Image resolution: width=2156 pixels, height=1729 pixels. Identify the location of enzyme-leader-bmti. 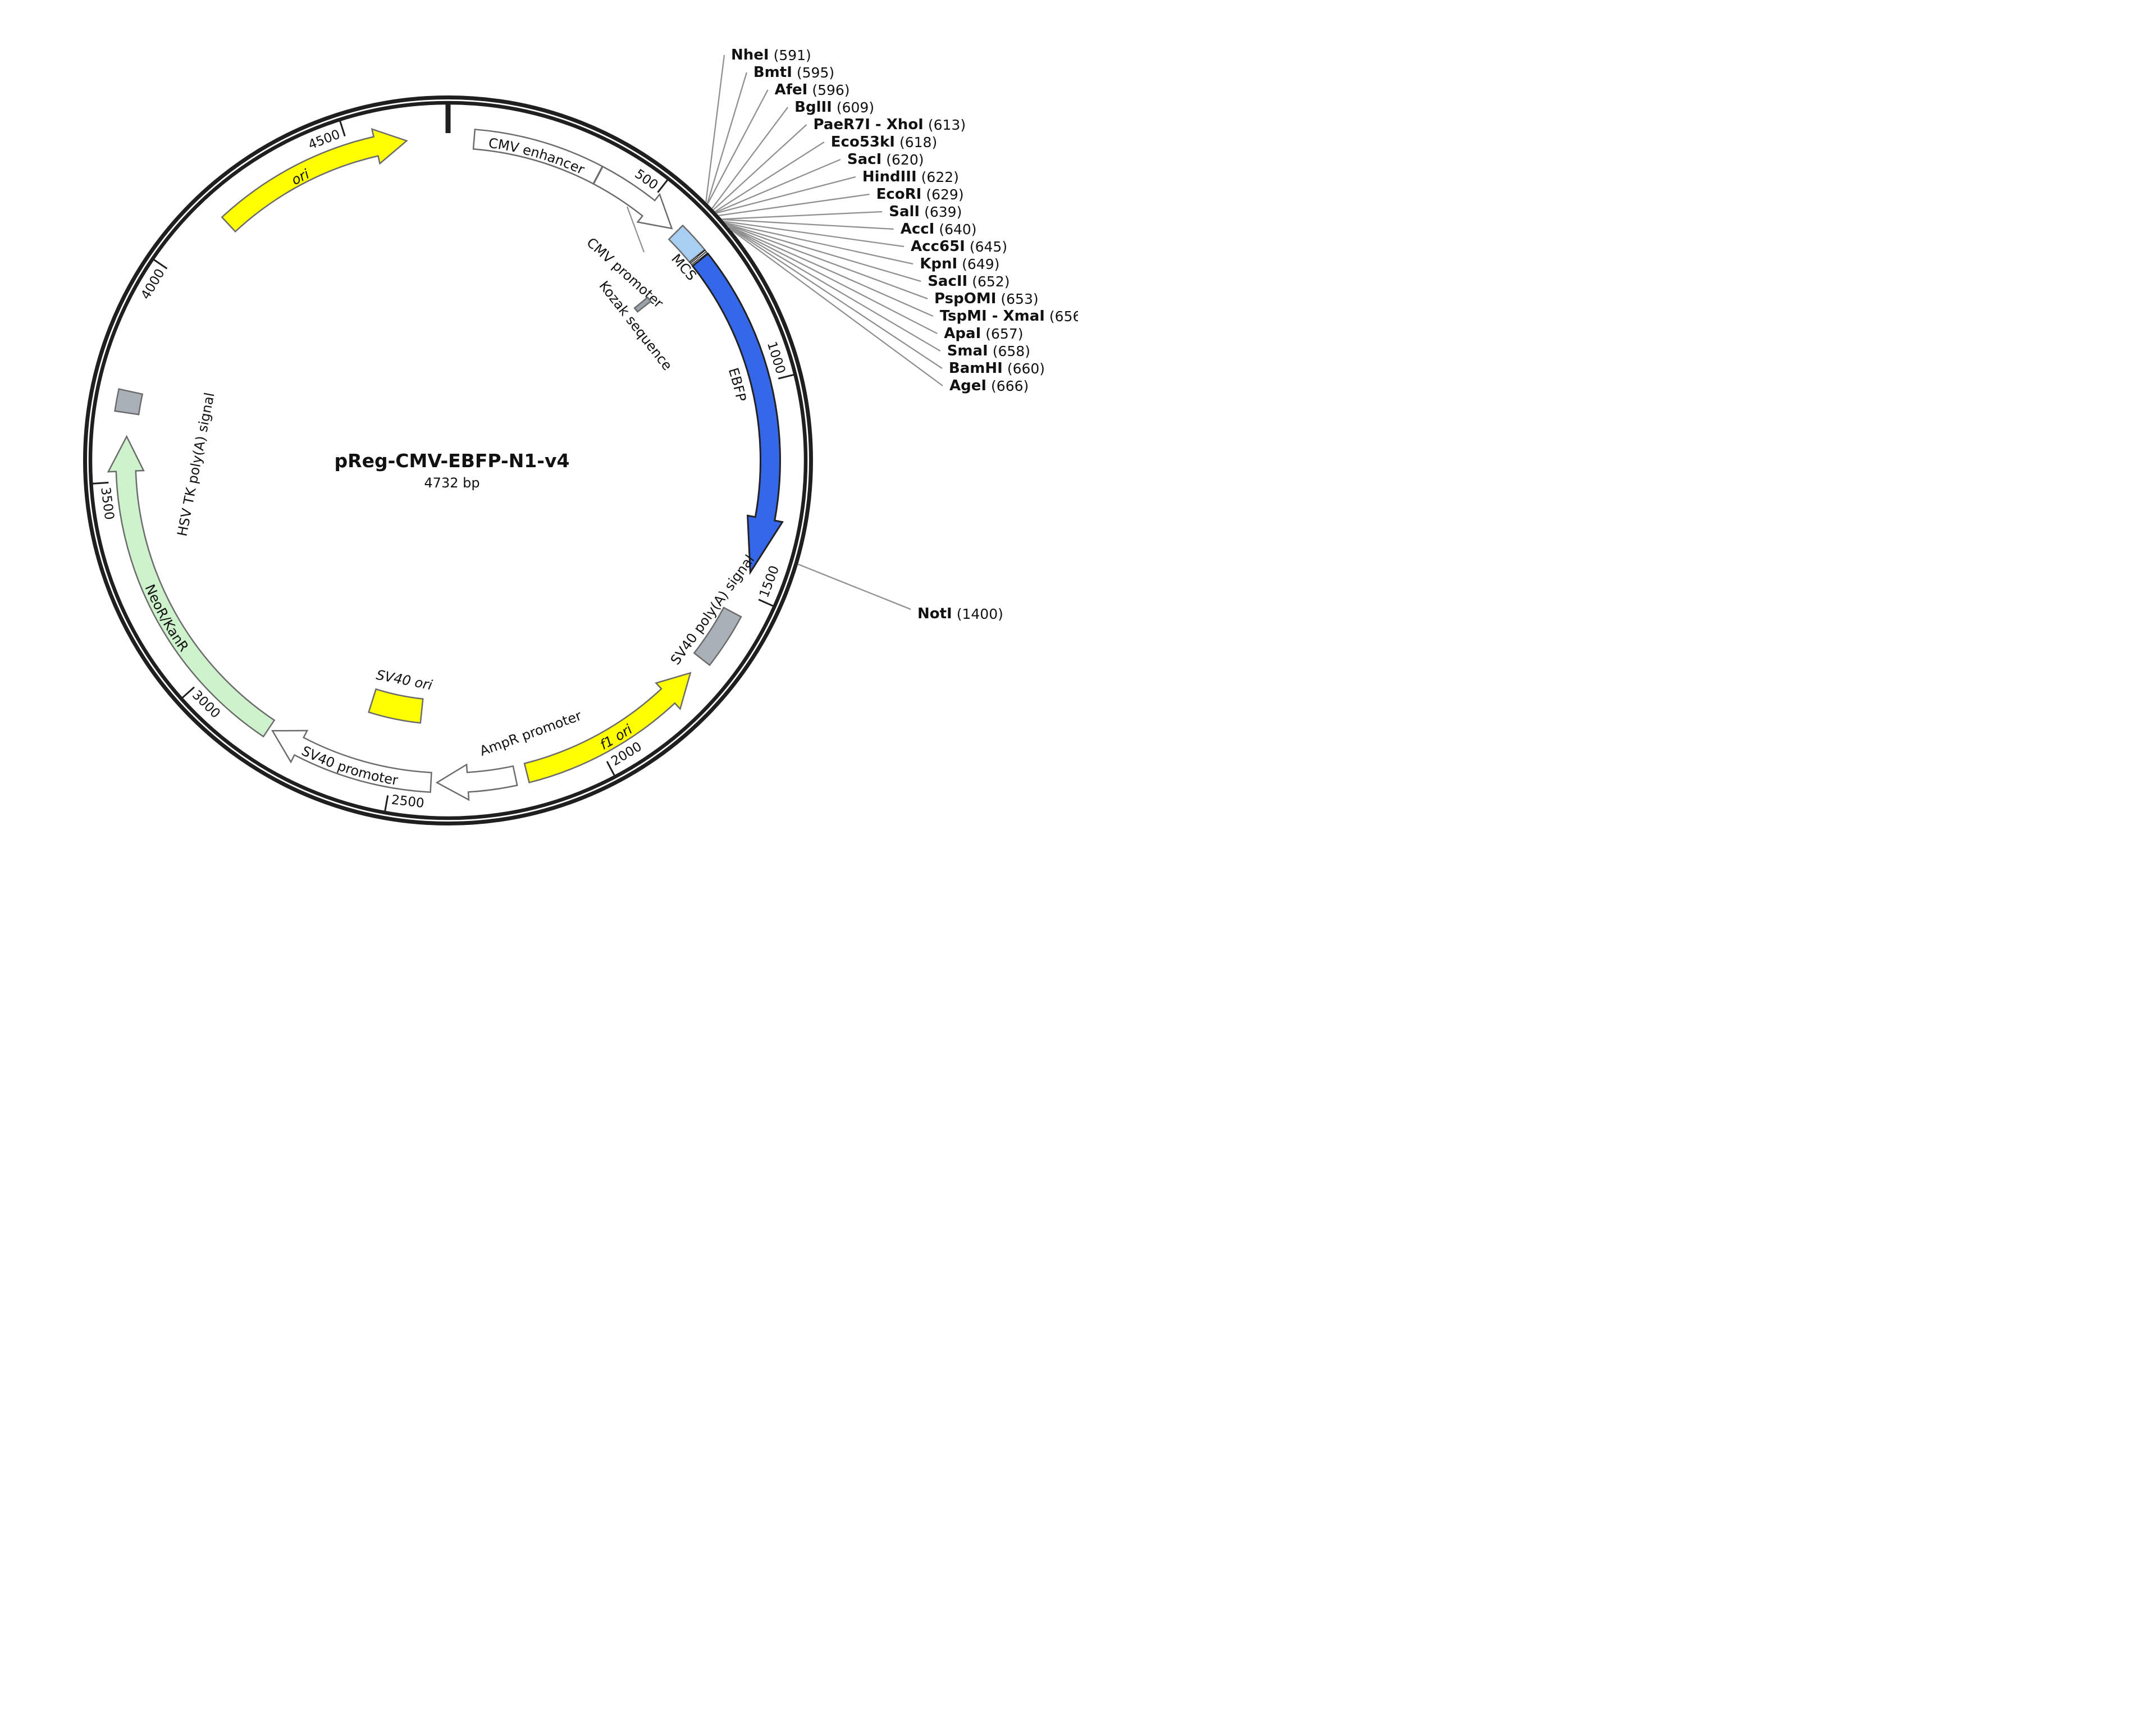
(726, 138).